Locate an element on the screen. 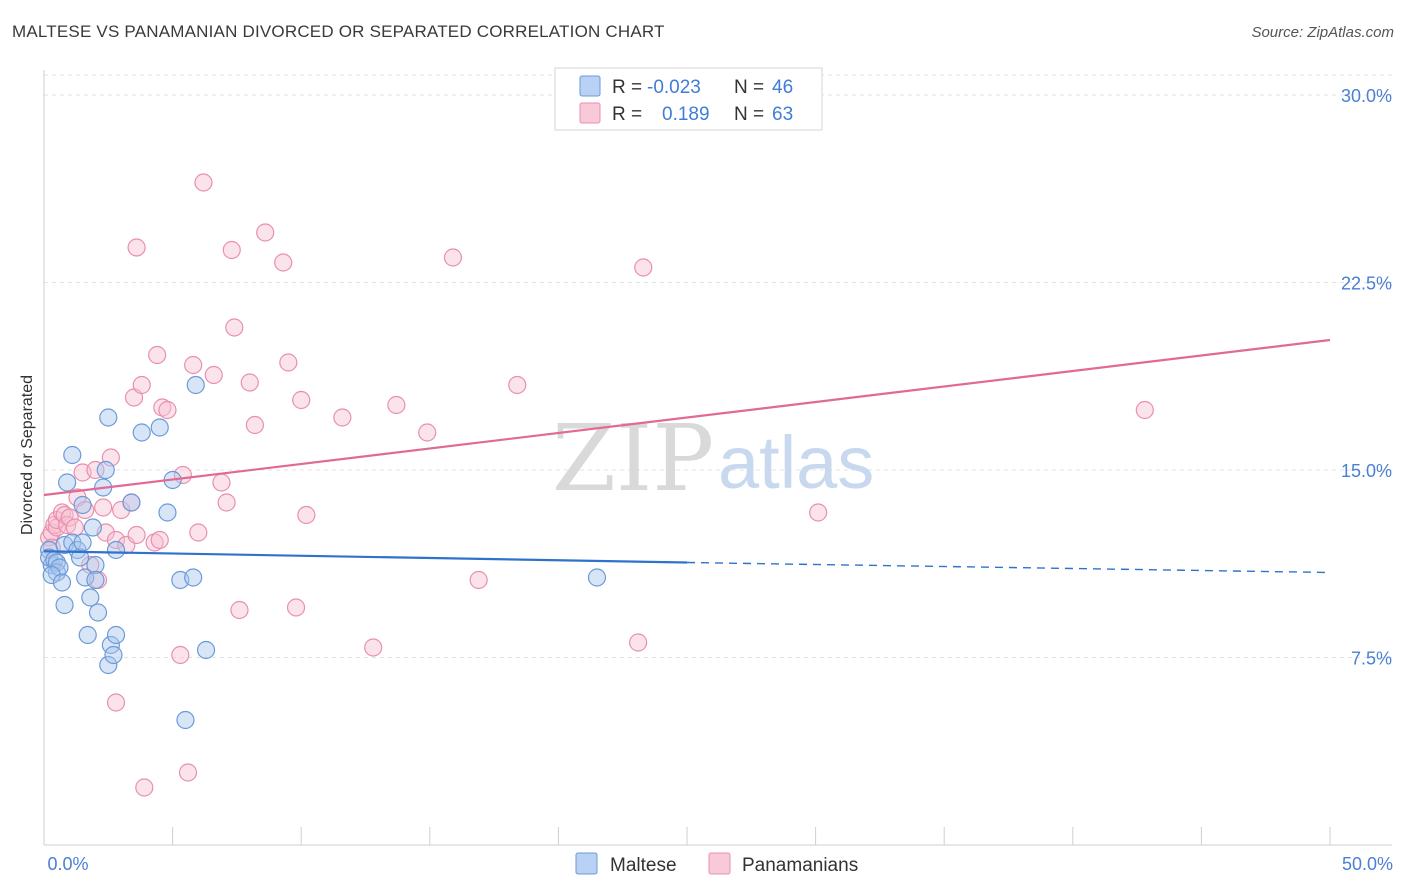 This screenshot has height=892, width=1406. y-tick-label-1: 15.0% is located at coordinates (1366, 471).